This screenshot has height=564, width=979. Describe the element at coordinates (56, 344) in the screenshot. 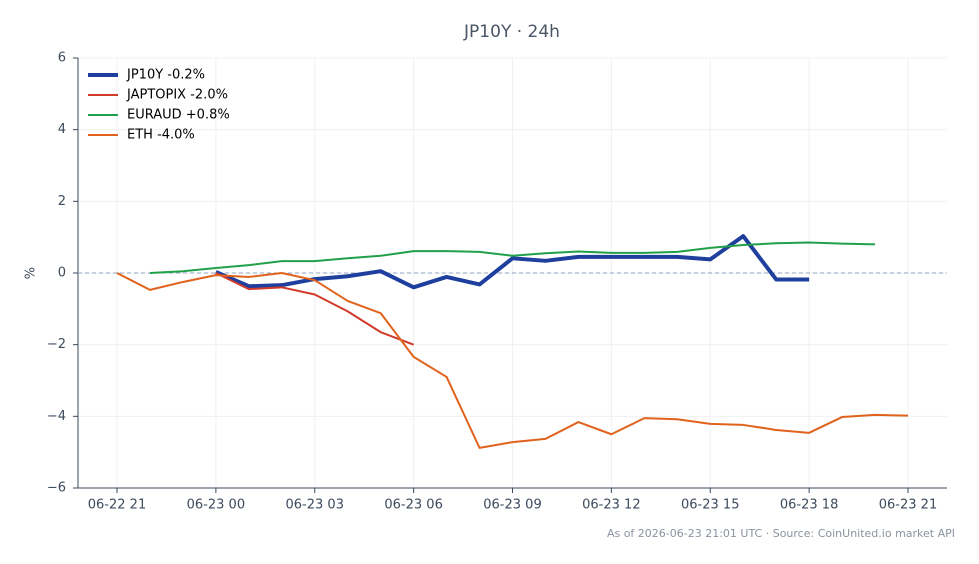

I see `y-tick-label: −2` at that location.